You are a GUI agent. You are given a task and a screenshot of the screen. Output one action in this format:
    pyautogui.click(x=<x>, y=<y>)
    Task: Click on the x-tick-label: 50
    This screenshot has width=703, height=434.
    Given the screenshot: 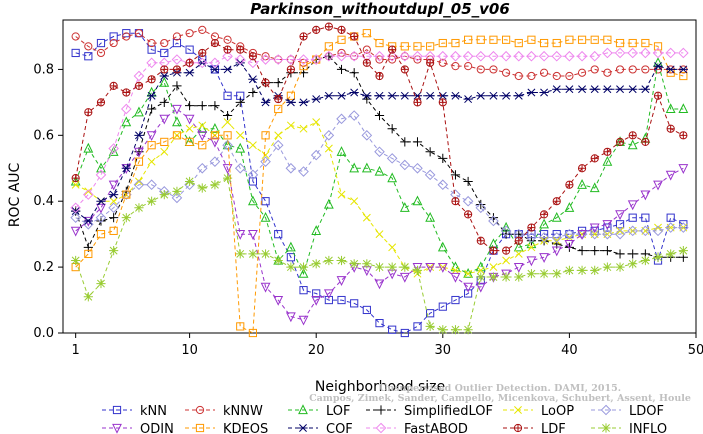 What is the action you would take?
    pyautogui.click(x=695, y=350)
    